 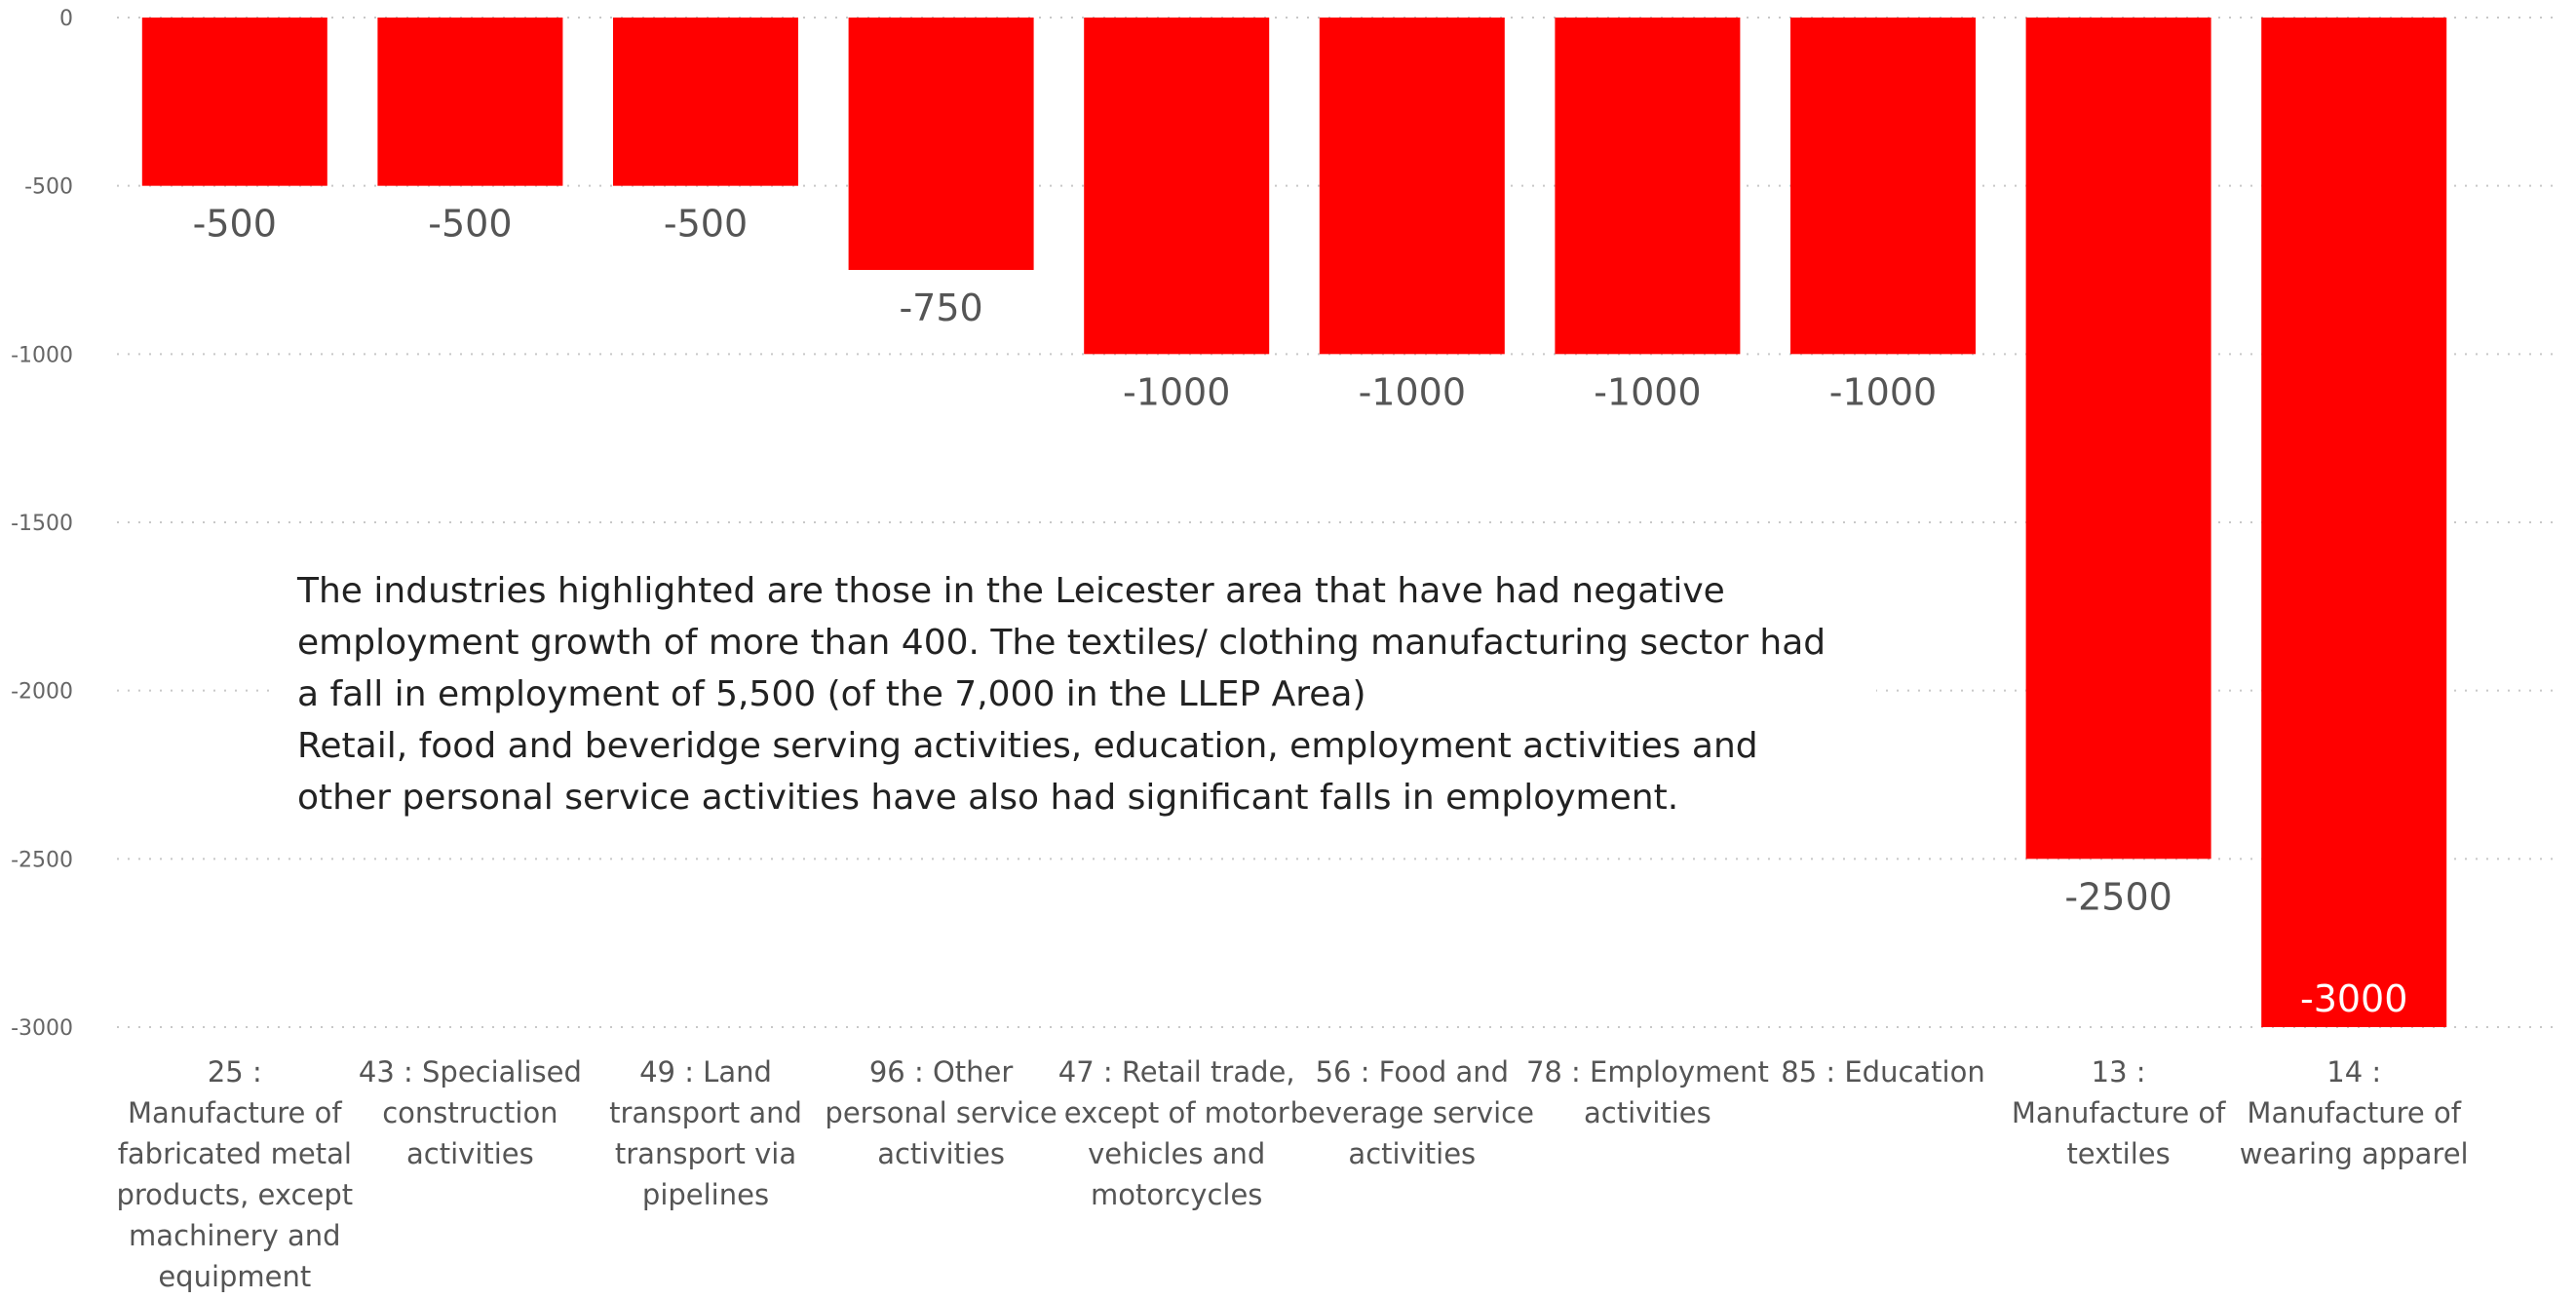 I want to click on y-tick-label: -1500, so click(x=42, y=524).